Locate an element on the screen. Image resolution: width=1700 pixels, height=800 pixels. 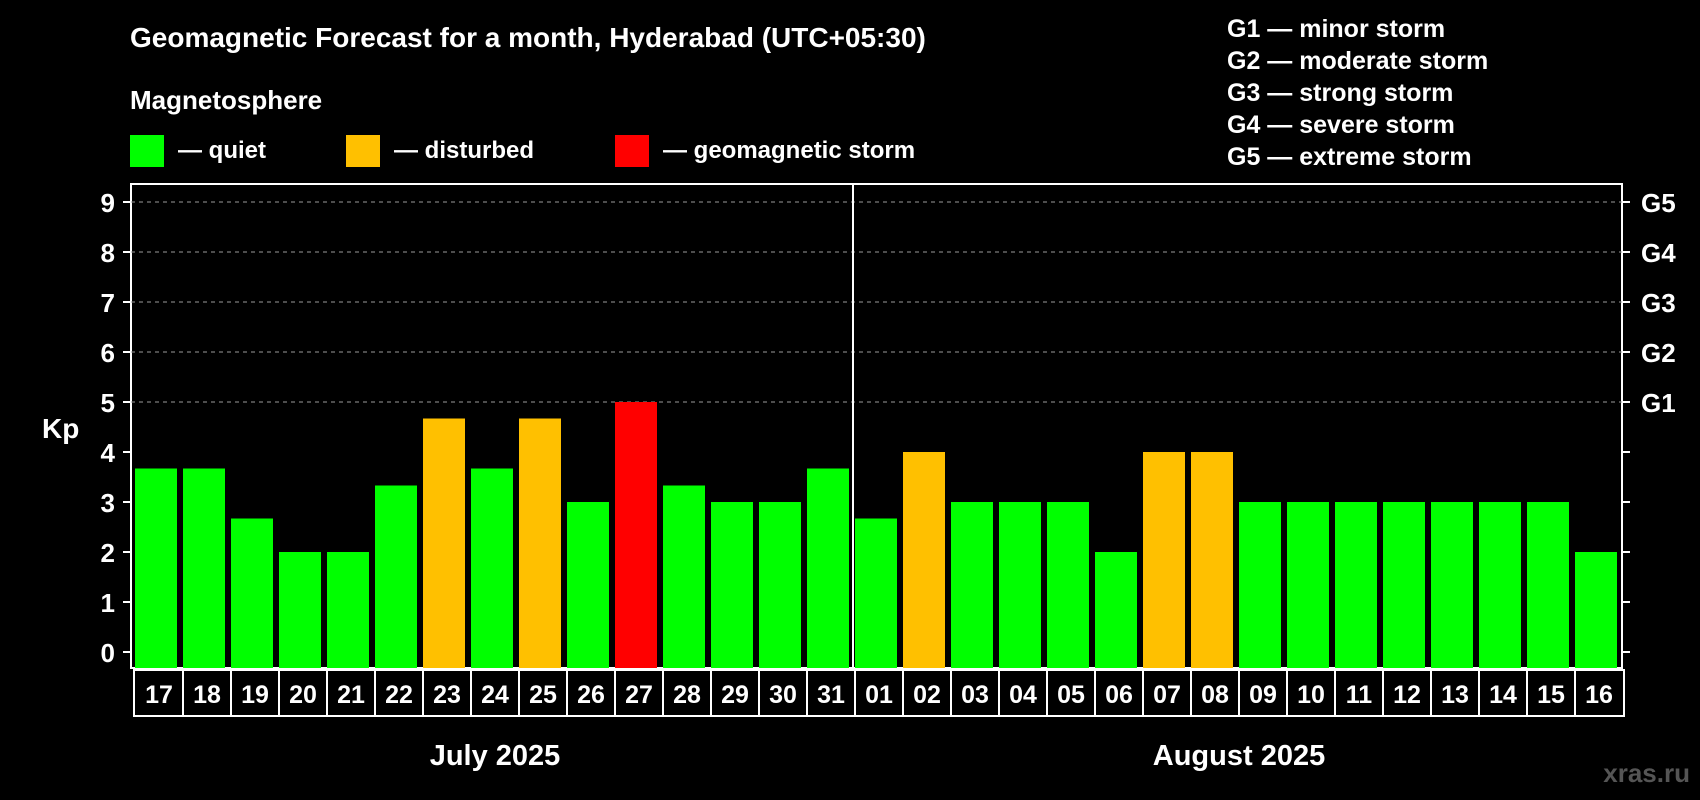
bar-10-quiet is located at coordinates (1308, 585).